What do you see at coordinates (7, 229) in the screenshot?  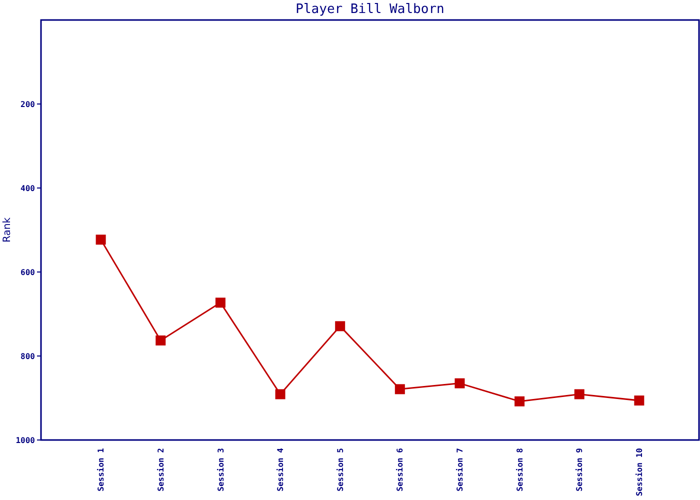 I see `y-axis-title: Rank` at bounding box center [7, 229].